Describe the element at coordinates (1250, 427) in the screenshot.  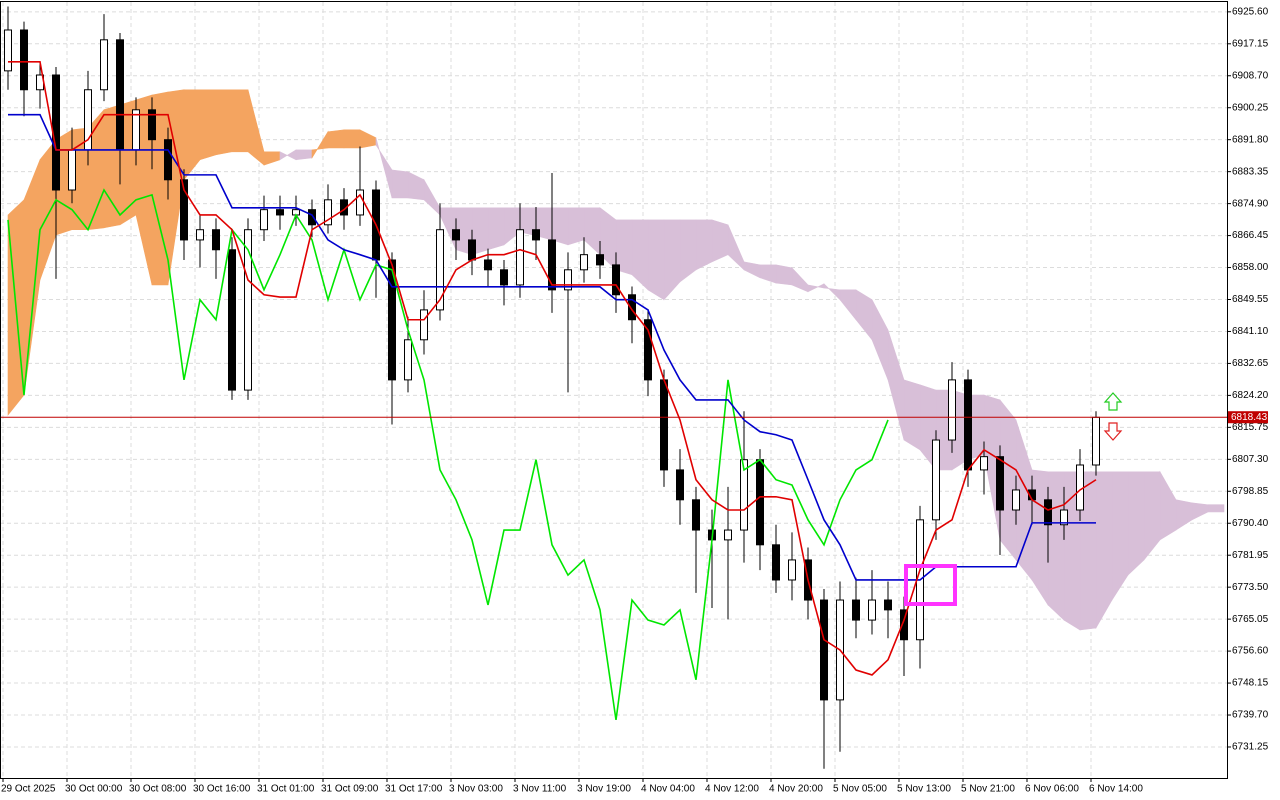
I see `y-tick-label: 6815.75` at that location.